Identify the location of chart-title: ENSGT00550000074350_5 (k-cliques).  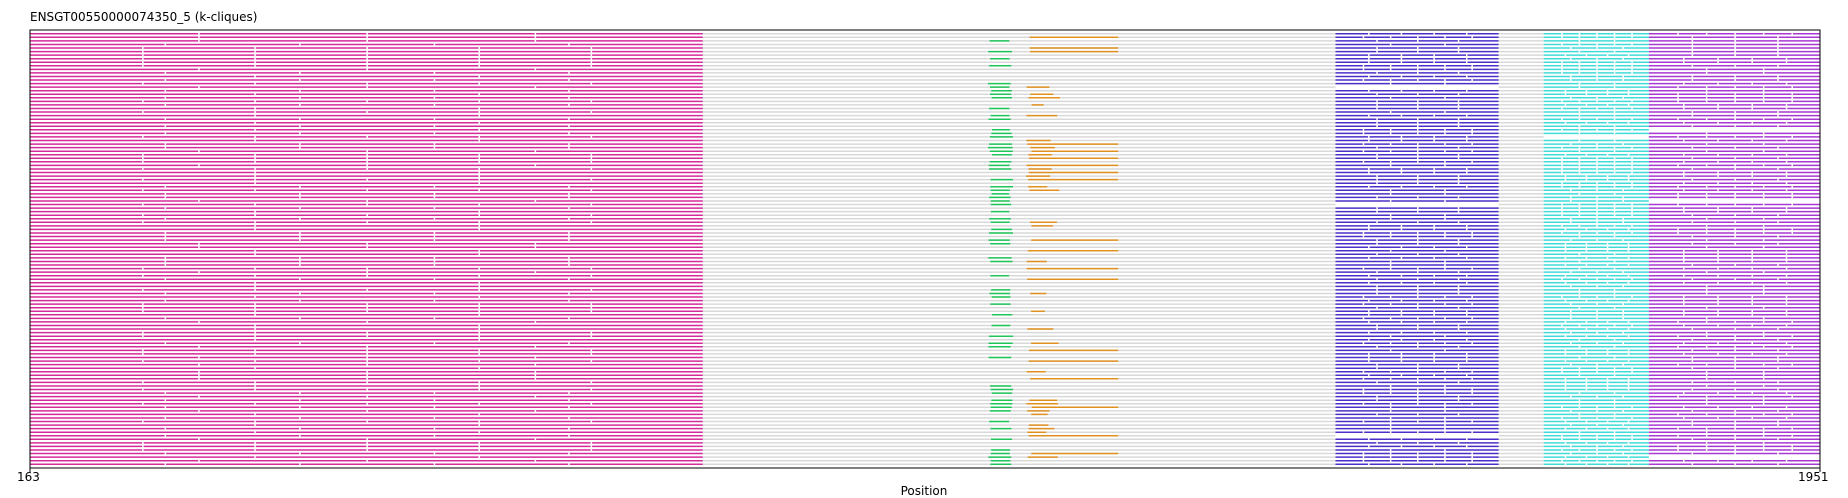
(144, 17).